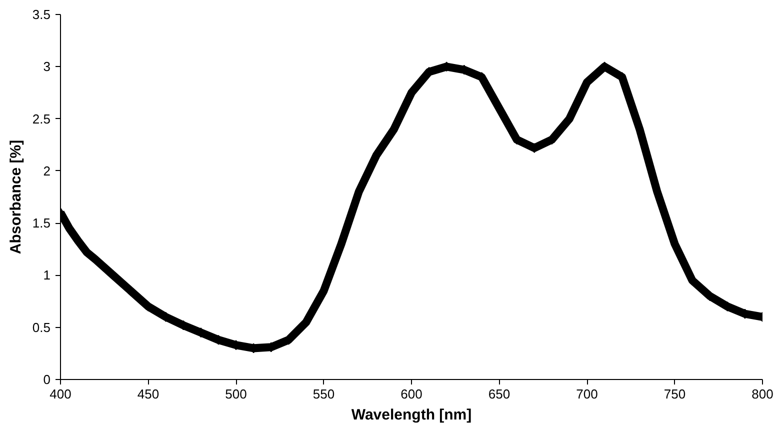 The image size is (777, 426). I want to click on y-tick-label: 3.5, so click(41, 14).